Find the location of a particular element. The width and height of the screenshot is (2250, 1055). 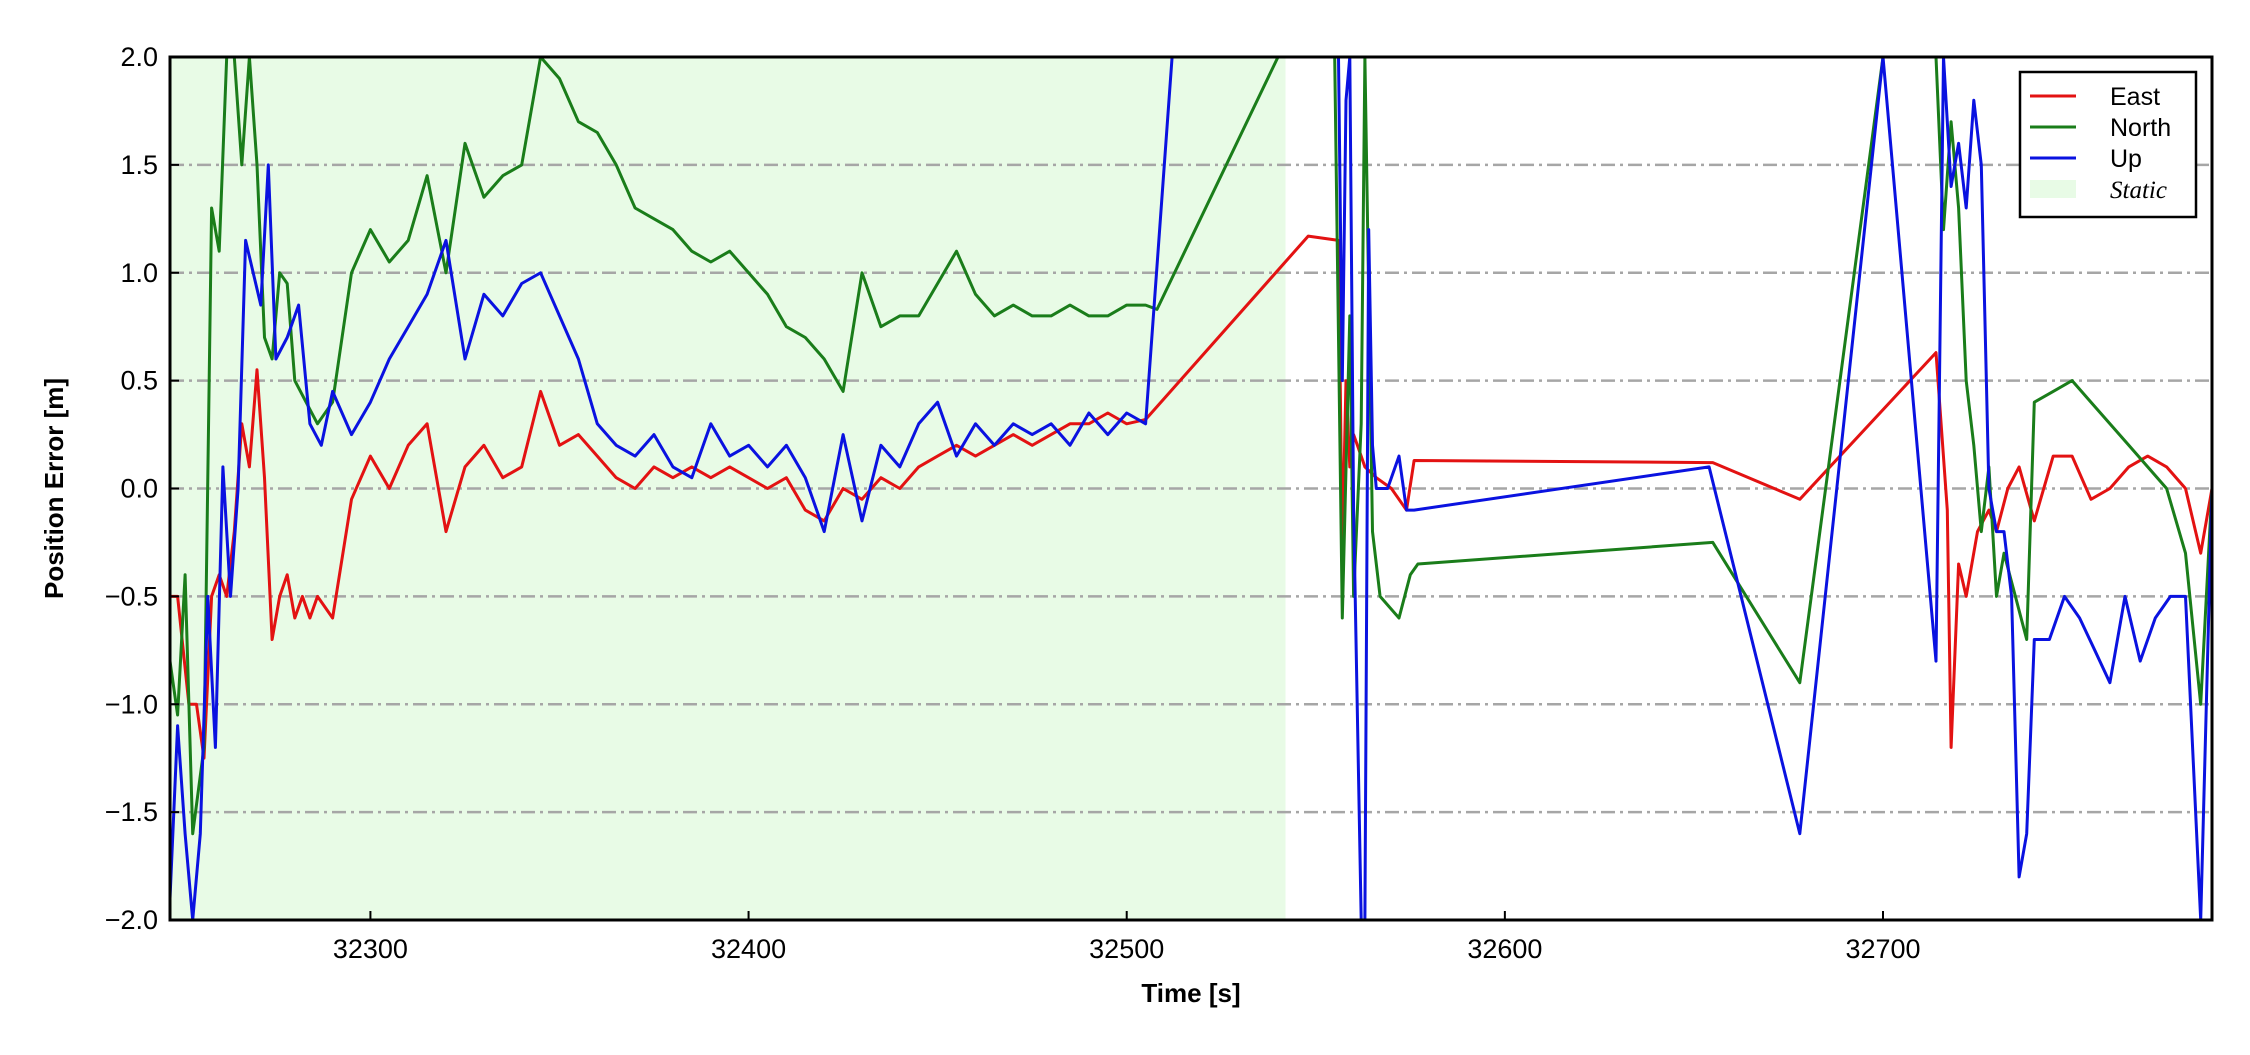

legend-label: Static is located at coordinates (2138, 190).